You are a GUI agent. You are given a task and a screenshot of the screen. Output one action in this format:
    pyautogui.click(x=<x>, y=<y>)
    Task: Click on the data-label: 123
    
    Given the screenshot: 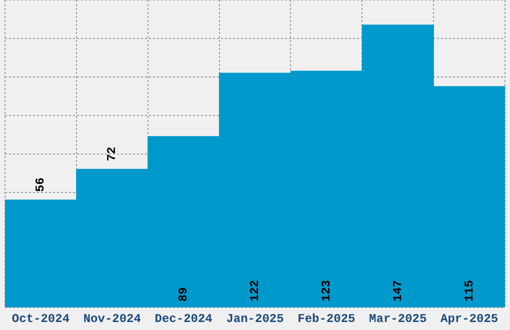 What is the action you would take?
    pyautogui.click(x=326, y=291)
    